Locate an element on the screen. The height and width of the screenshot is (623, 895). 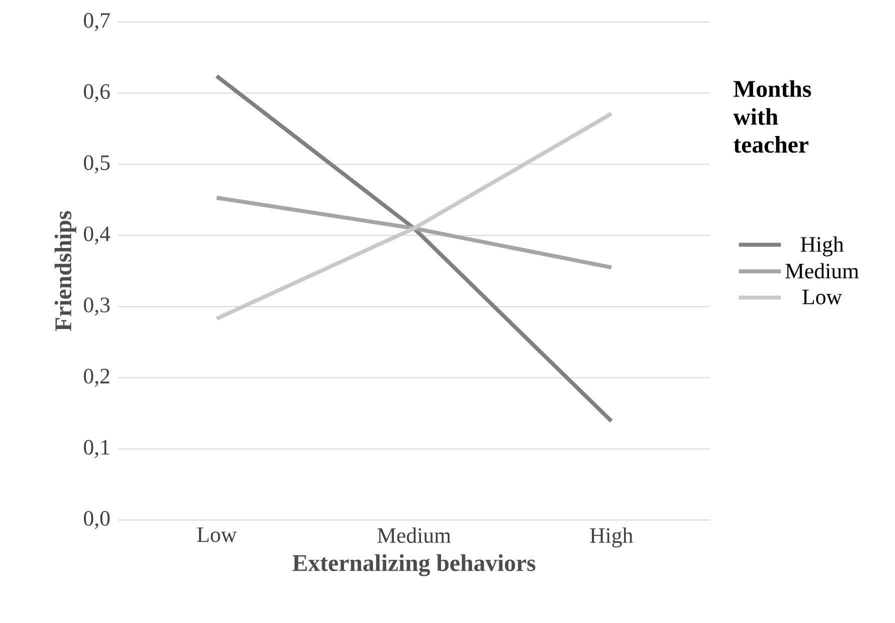
y-tick-label: 0,4 is located at coordinates (97, 235).